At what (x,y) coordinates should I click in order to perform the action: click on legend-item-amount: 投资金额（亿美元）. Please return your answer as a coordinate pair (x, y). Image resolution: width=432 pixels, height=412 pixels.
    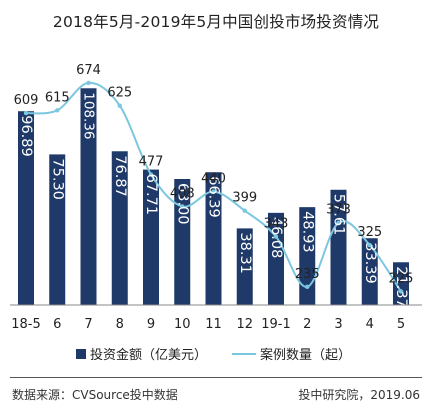
    Looking at the image, I should click on (141, 353).